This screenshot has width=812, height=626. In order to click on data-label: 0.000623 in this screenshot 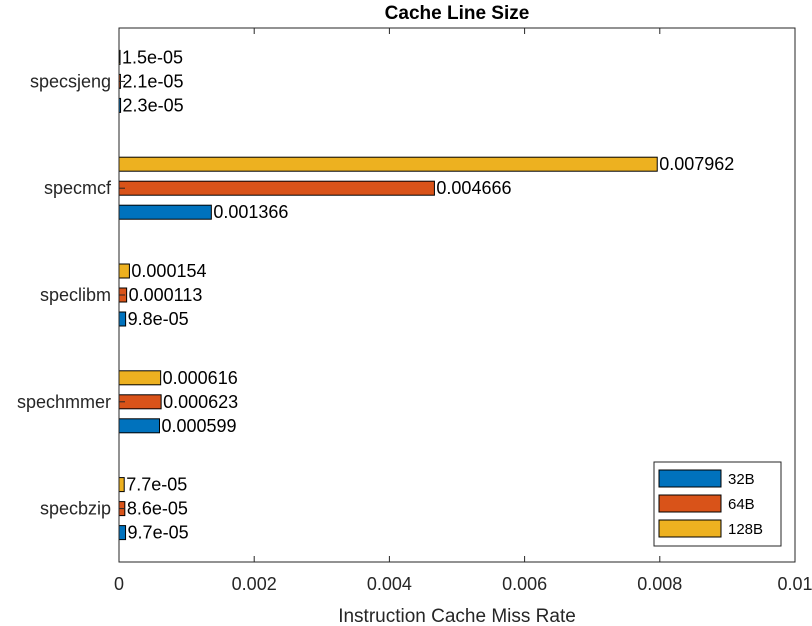, I will do `click(200, 402)`.